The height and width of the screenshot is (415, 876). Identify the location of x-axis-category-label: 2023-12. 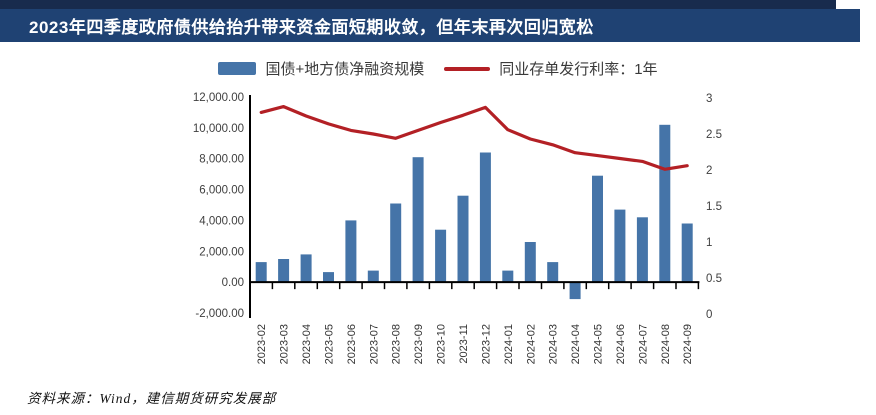
(486, 344).